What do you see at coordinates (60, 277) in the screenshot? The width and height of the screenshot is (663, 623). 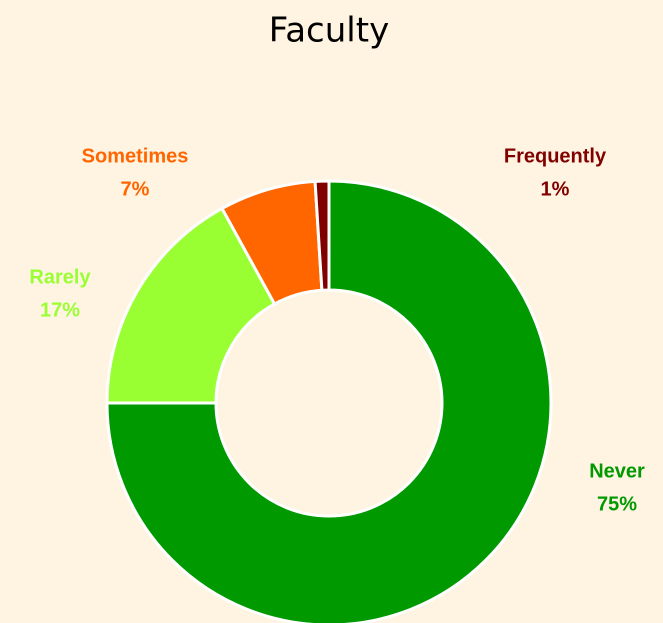 I see `category-label: Rarely` at bounding box center [60, 277].